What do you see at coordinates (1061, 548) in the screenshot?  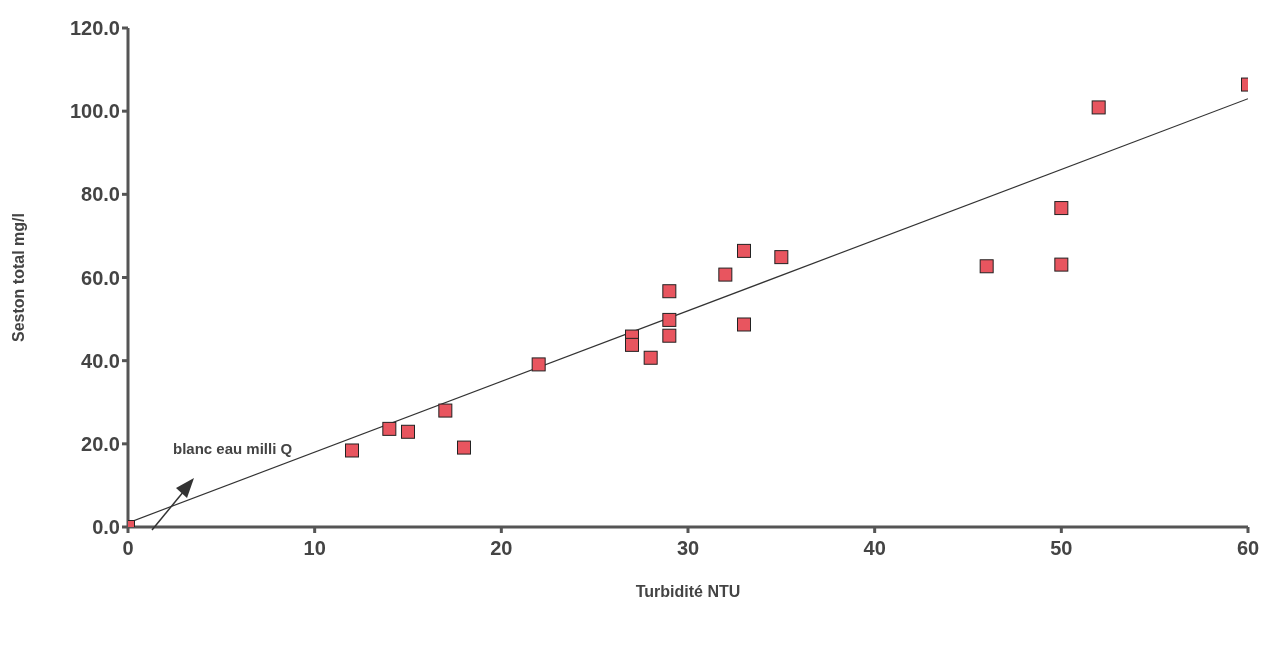 I see `x-tick-label: 50` at bounding box center [1061, 548].